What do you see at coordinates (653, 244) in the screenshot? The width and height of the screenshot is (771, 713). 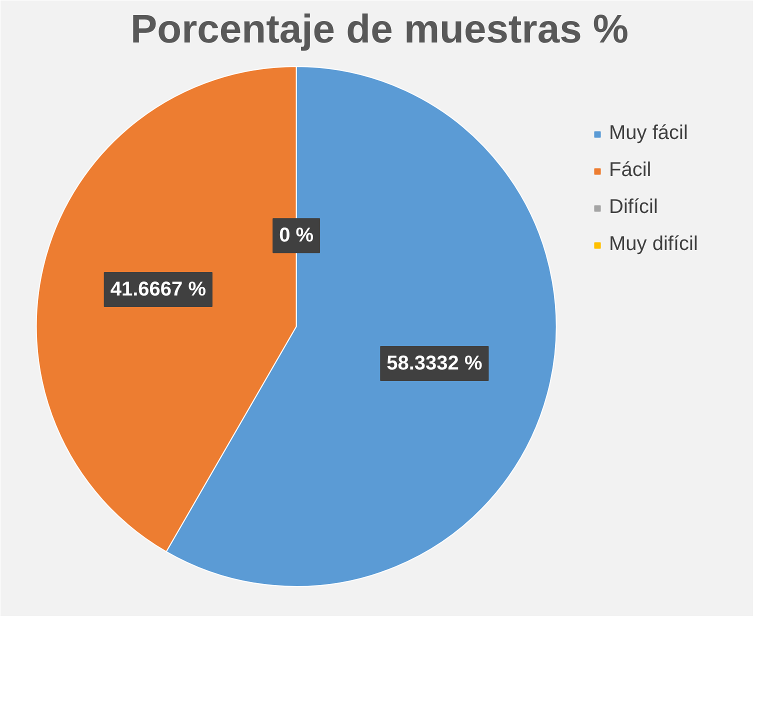 I see `legend-label: Muy difícil` at bounding box center [653, 244].